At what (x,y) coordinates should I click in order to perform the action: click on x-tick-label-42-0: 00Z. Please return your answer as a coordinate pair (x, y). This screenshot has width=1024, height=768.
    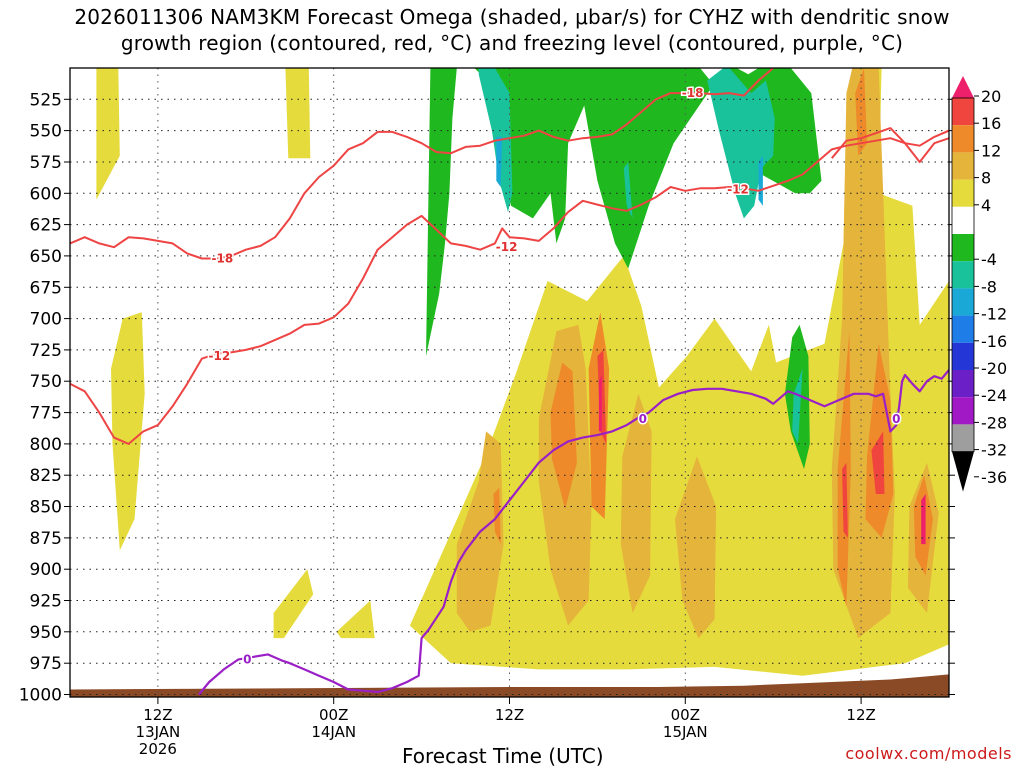
    Looking at the image, I should click on (685, 715).